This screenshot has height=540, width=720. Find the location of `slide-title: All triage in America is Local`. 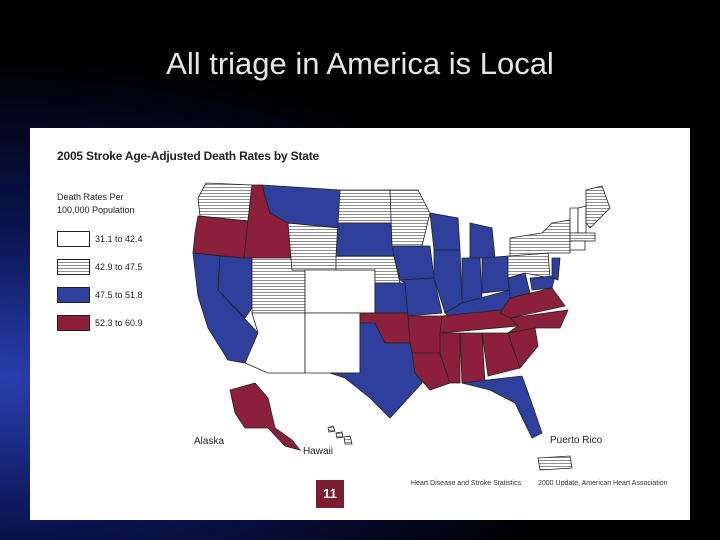

slide-title: All triage in America is Local is located at coordinates (360, 63).